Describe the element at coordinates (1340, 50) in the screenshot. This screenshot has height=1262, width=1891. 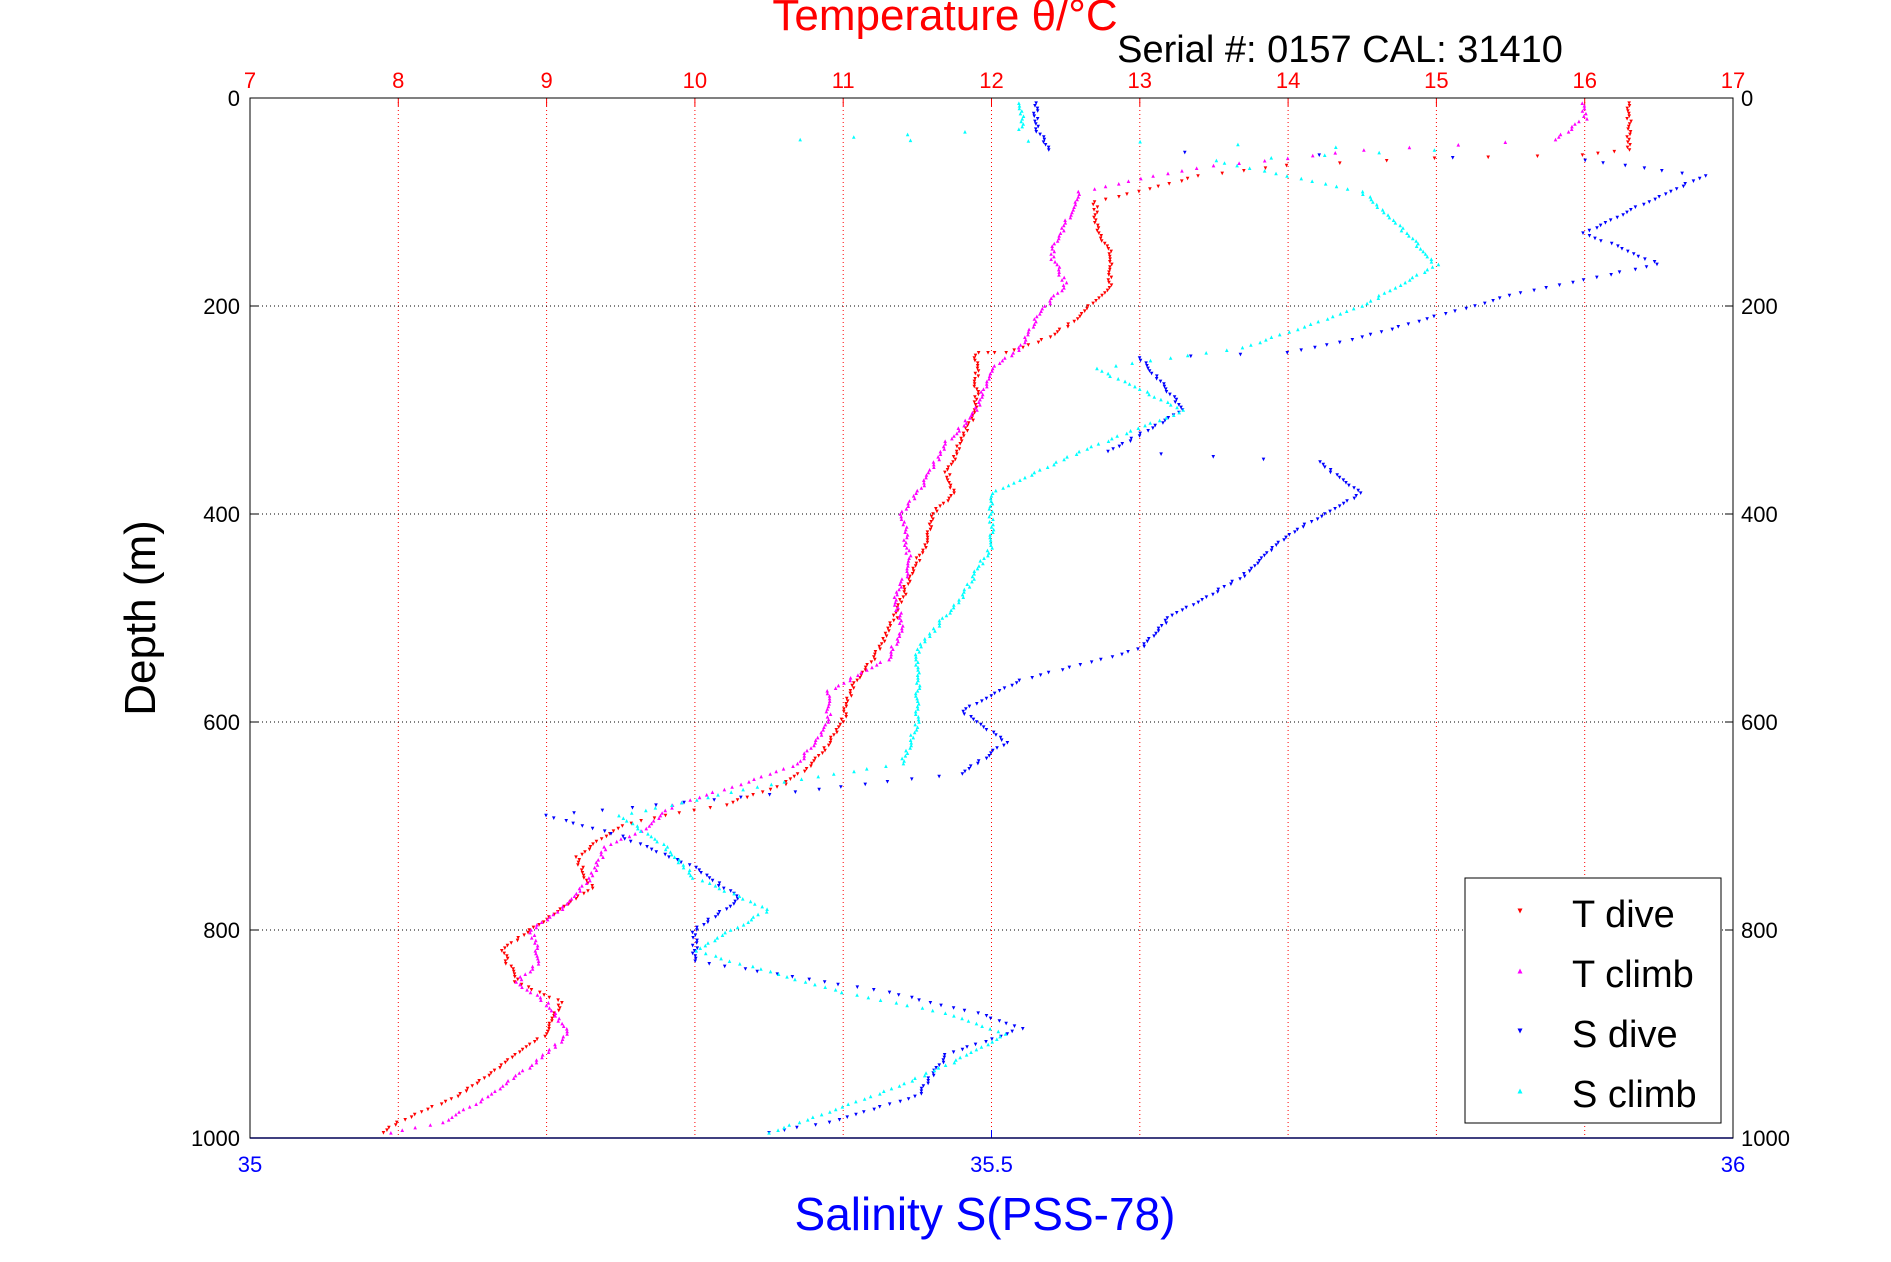
I see `chart-subtitle: Serial #: 0157 CAL: 31410` at that location.